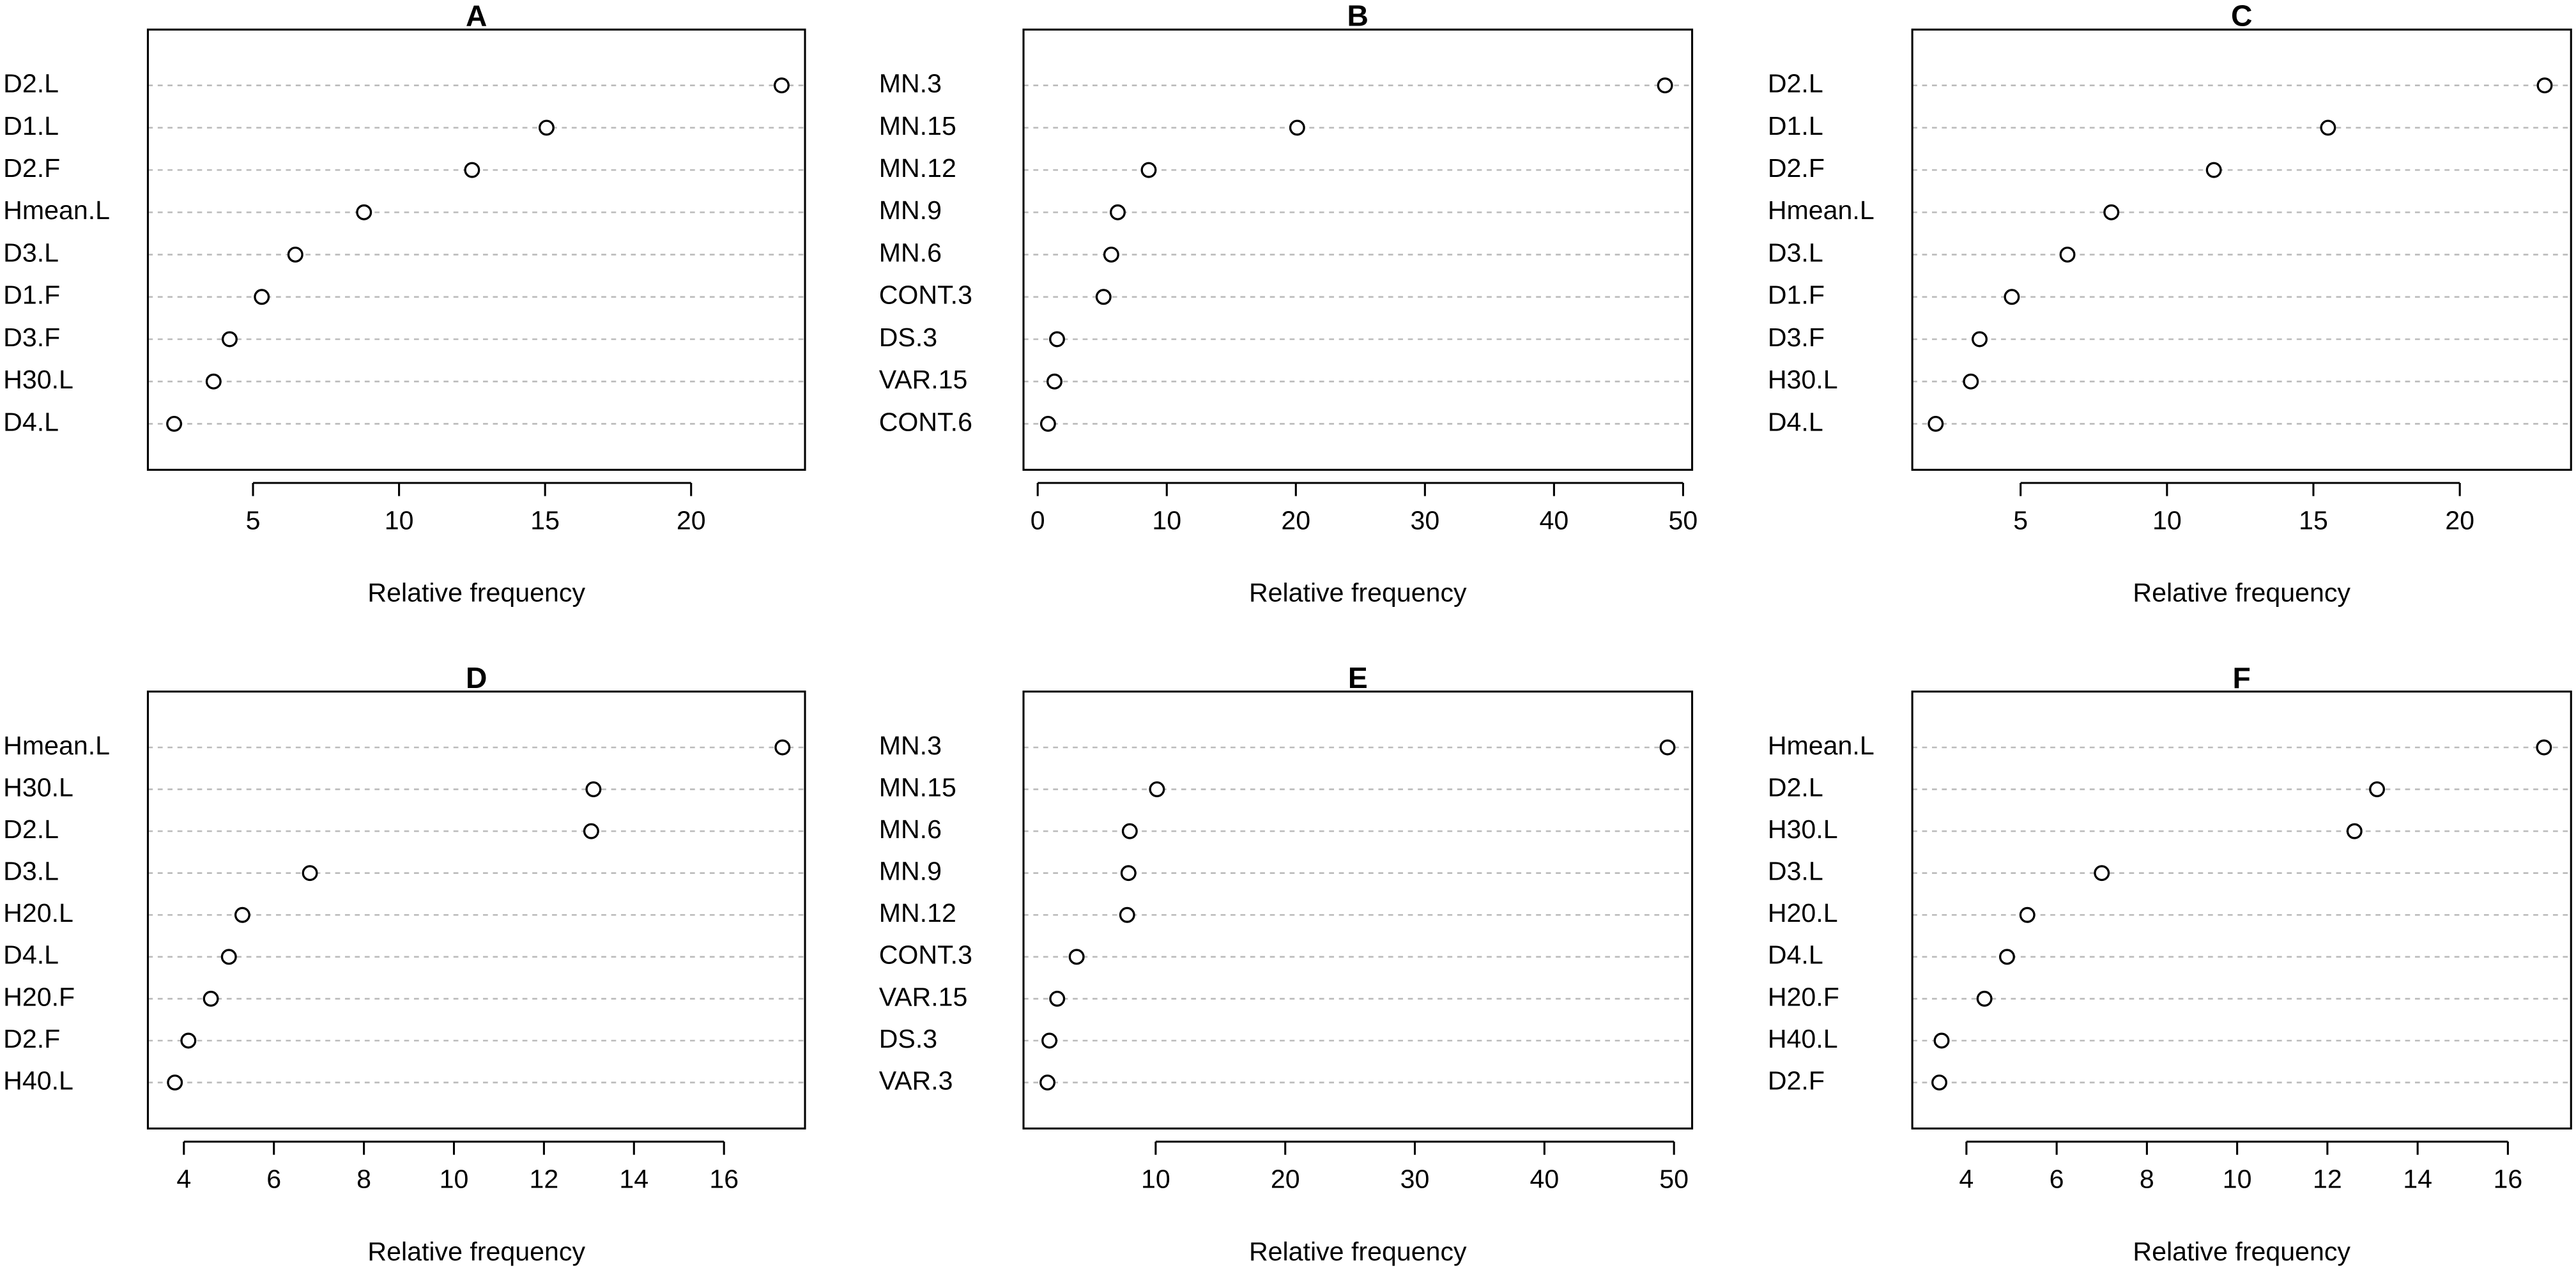 The height and width of the screenshot is (1277, 2576). I want to click on x-tick-label: 8, so click(2147, 1179).